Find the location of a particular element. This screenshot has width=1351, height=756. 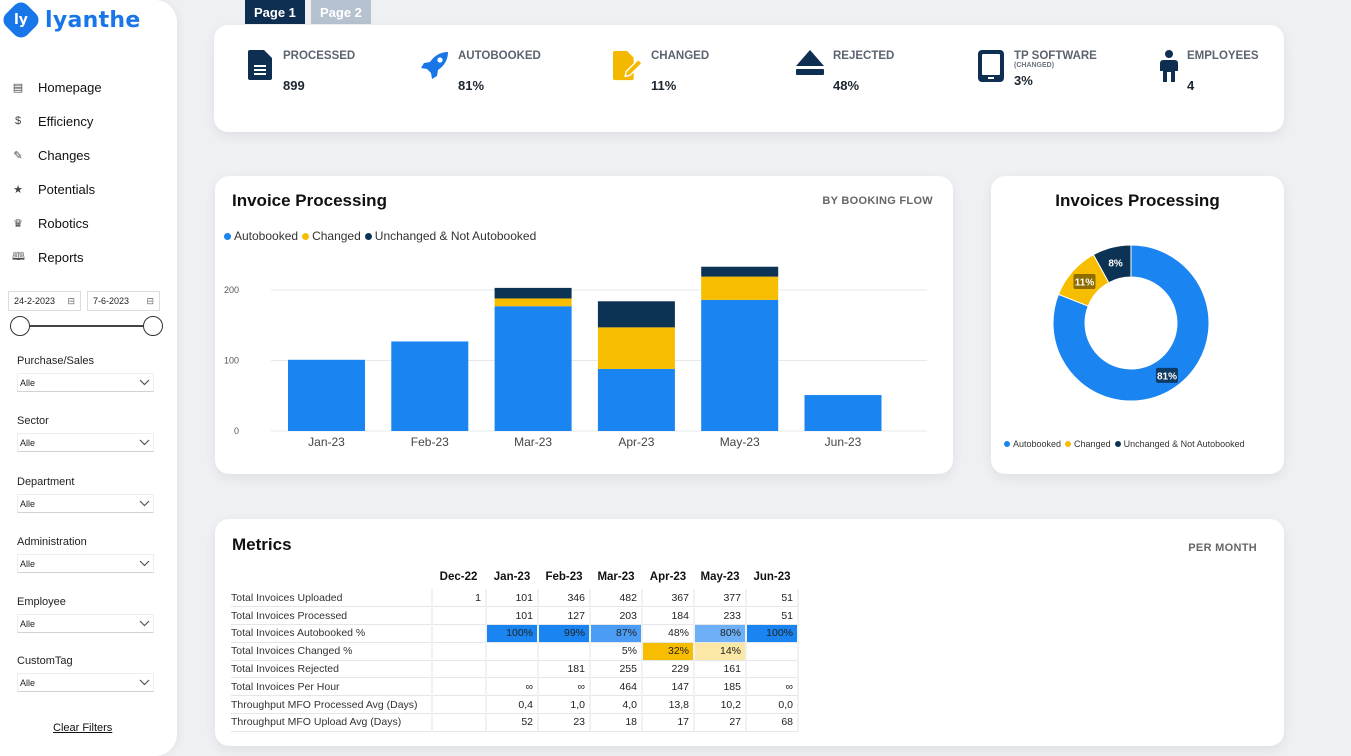

donut-chart: 81% 11% 8% is located at coordinates (1131, 323).